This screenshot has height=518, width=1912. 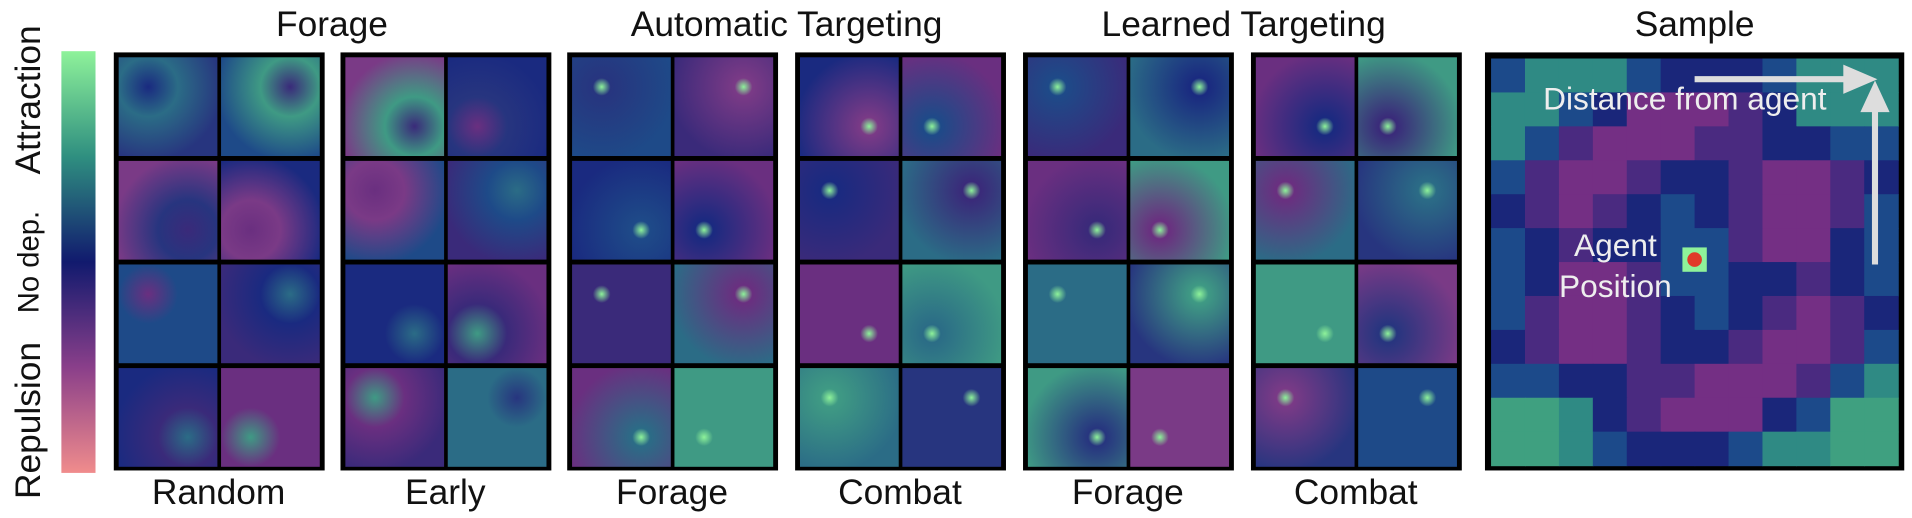 What do you see at coordinates (28, 99) in the screenshot?
I see `colorbar-label: Attraction` at bounding box center [28, 99].